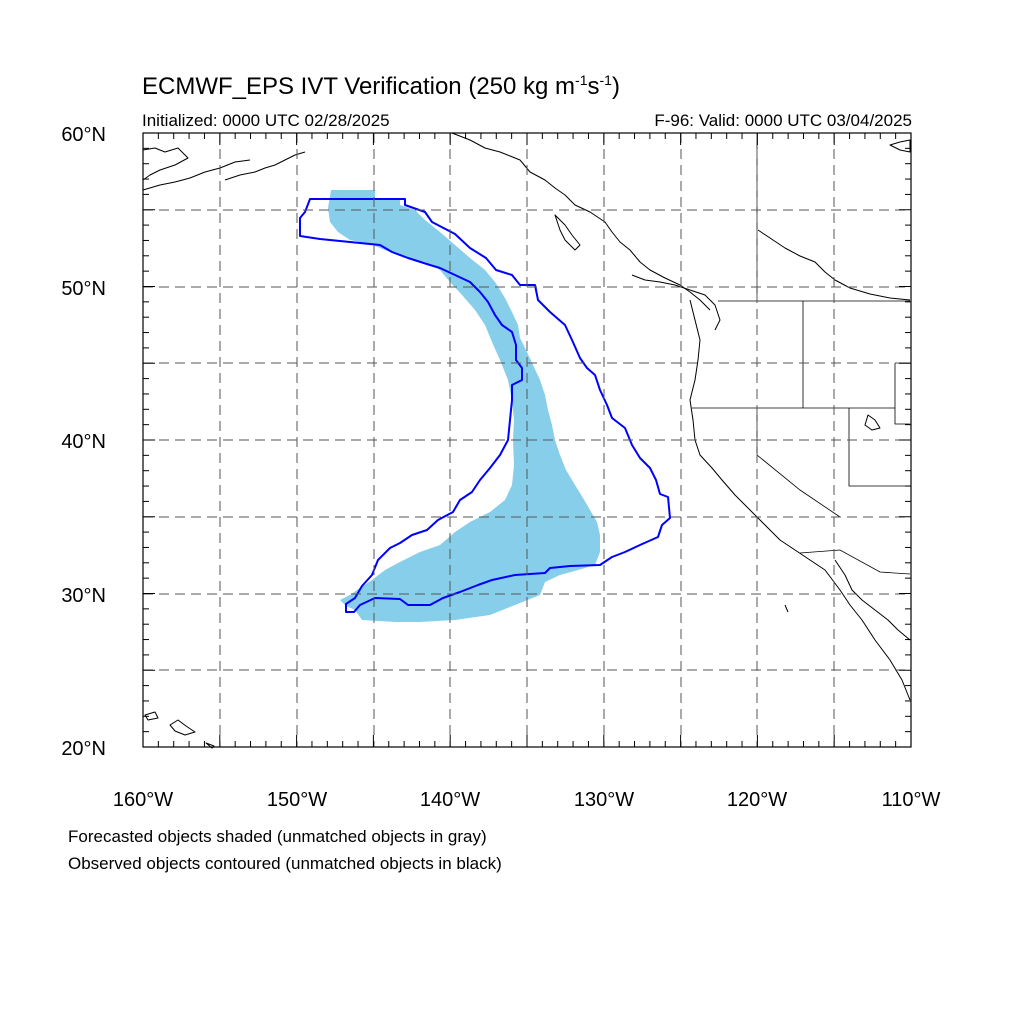  Describe the element at coordinates (266, 120) in the screenshot. I see `initialized-time: Initialized: 0000 UTC 02/28/2025` at that location.